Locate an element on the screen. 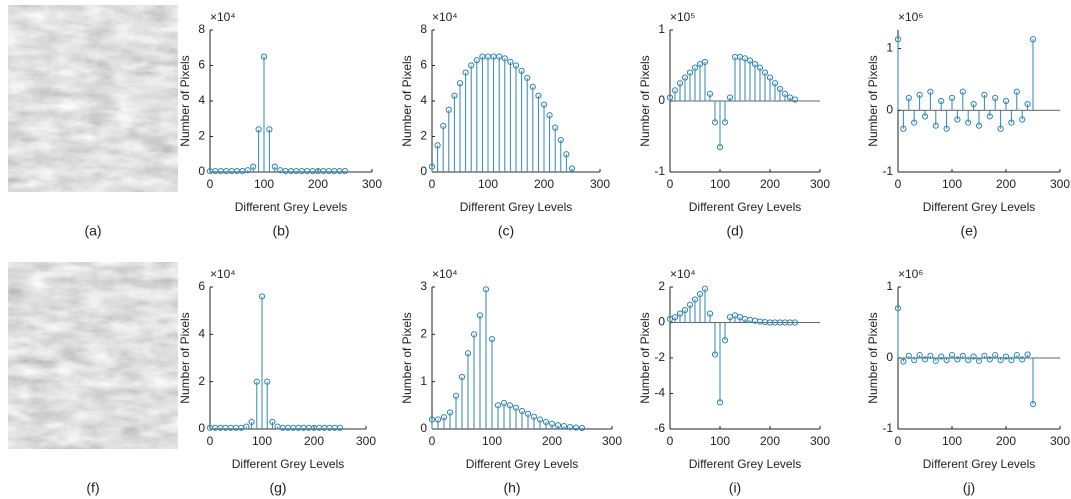 This screenshot has width=1071, height=499. caption: (b) is located at coordinates (280, 231).